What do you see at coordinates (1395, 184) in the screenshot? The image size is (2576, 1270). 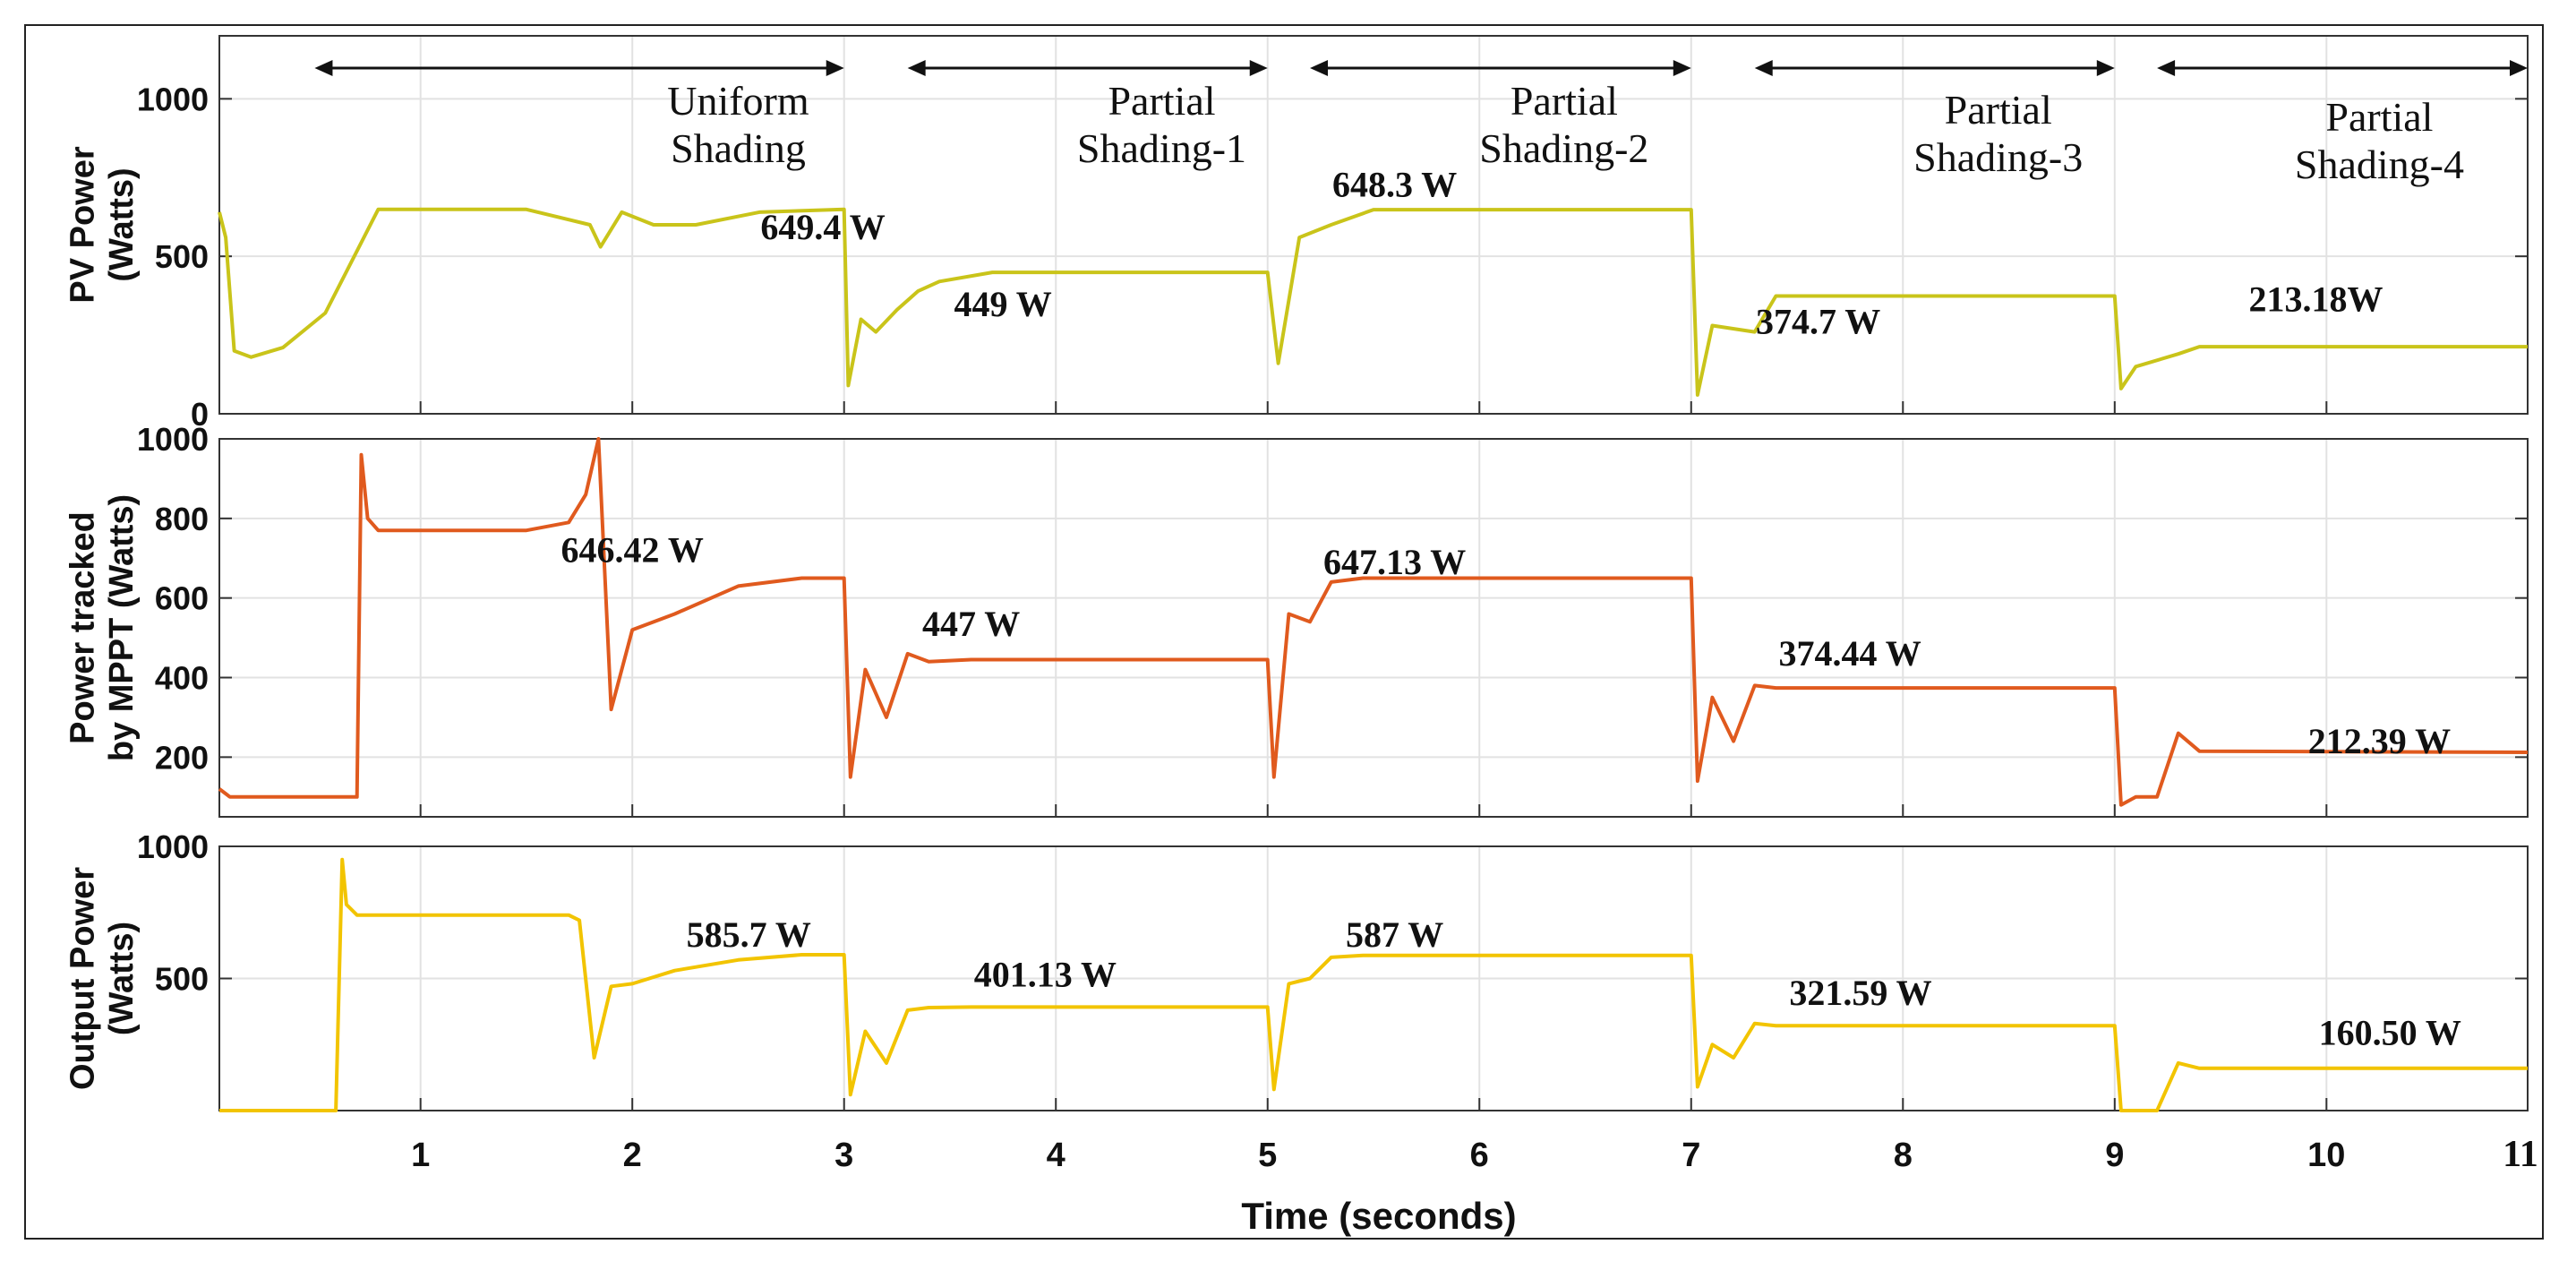 I see `annotation-label: 648.3 W` at bounding box center [1395, 184].